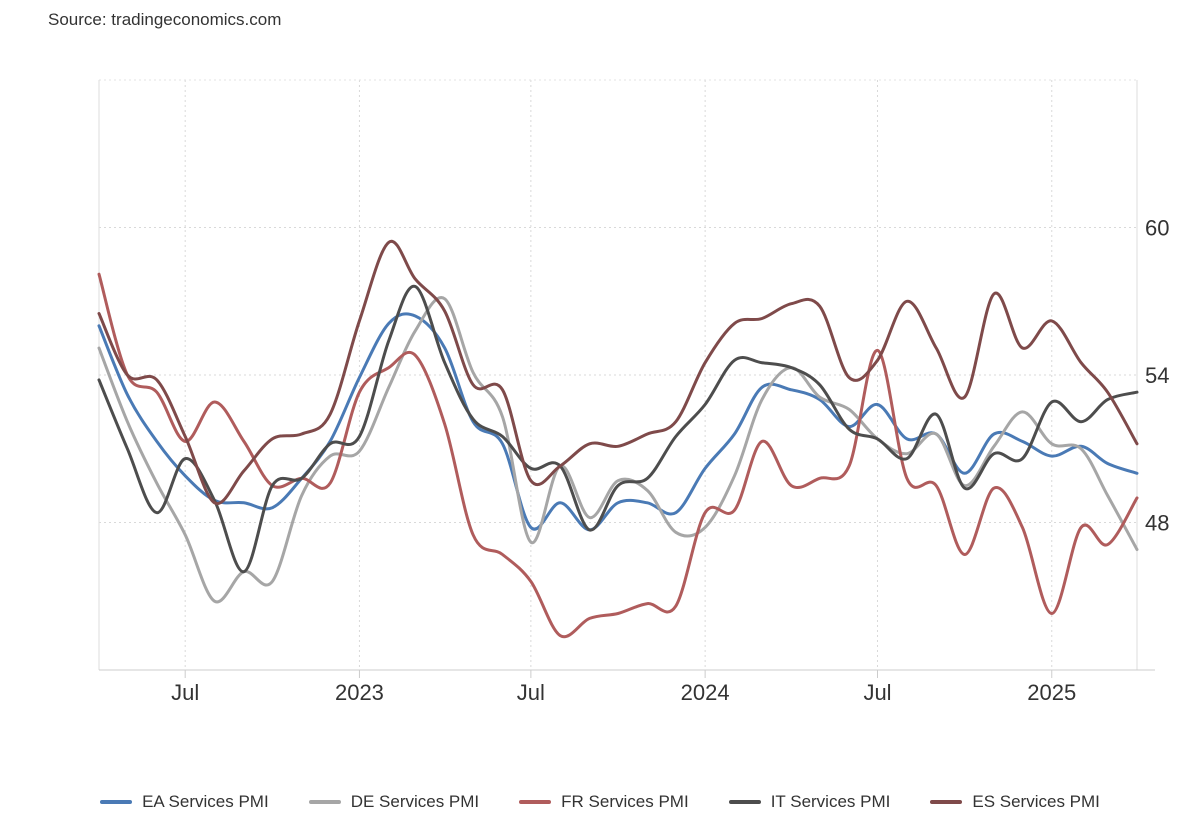  What do you see at coordinates (165, 19) in the screenshot?
I see `source-label: Source: tradingeconomics.com` at bounding box center [165, 19].